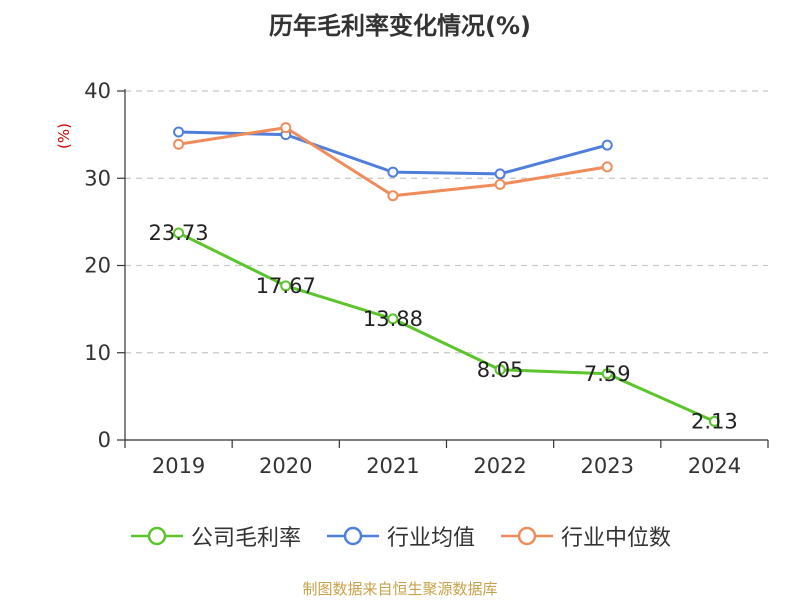 The height and width of the screenshot is (600, 800). I want to click on data-label: 8.05, so click(500, 370).